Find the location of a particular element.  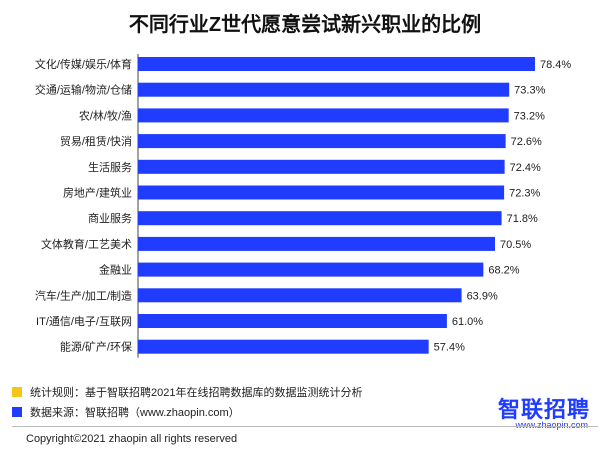

yellow-square-icon is located at coordinates (17, 392).